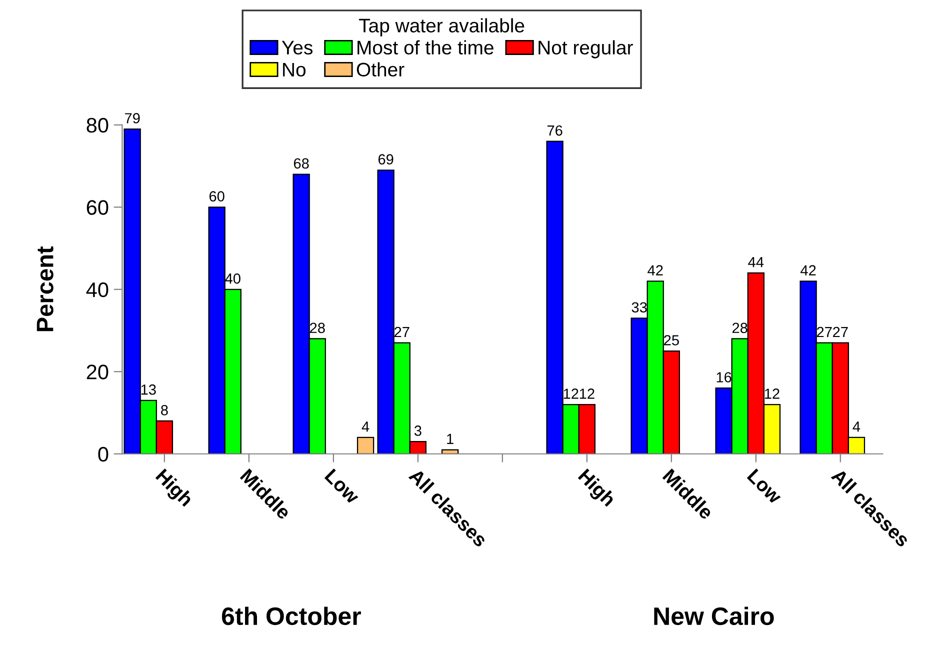  Describe the element at coordinates (45, 289) in the screenshot. I see `y-axis-title: Percent` at that location.